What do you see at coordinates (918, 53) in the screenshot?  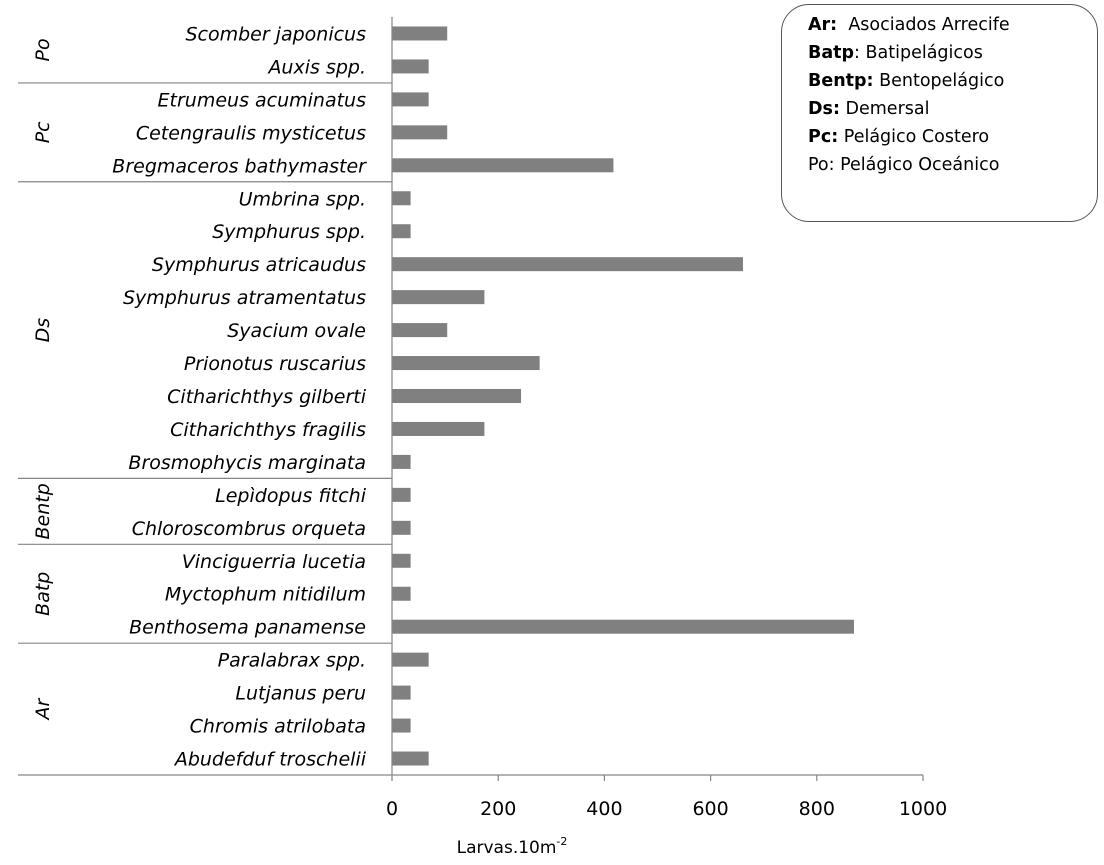 I see `legend-text: : Batipelágicos` at bounding box center [918, 53].